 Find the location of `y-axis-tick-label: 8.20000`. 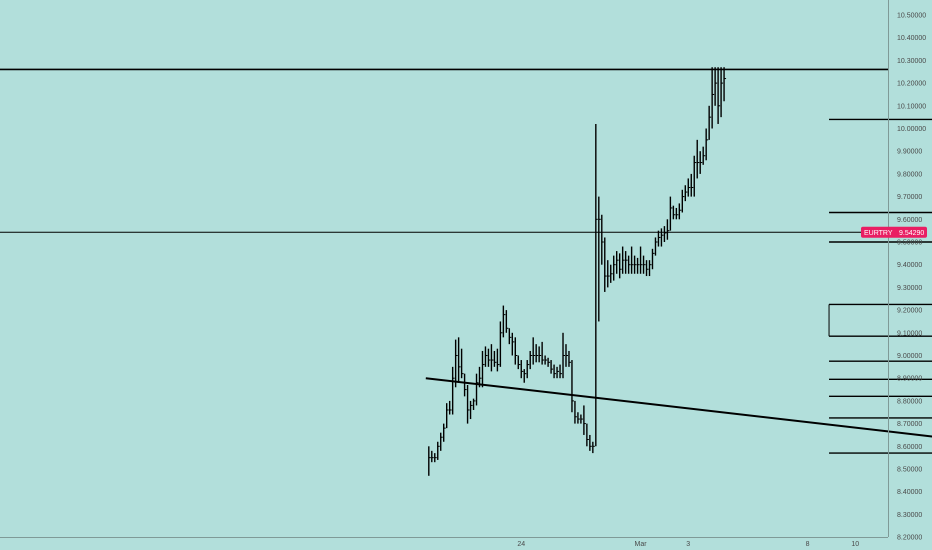

y-axis-tick-label: 8.20000 is located at coordinates (909, 538).